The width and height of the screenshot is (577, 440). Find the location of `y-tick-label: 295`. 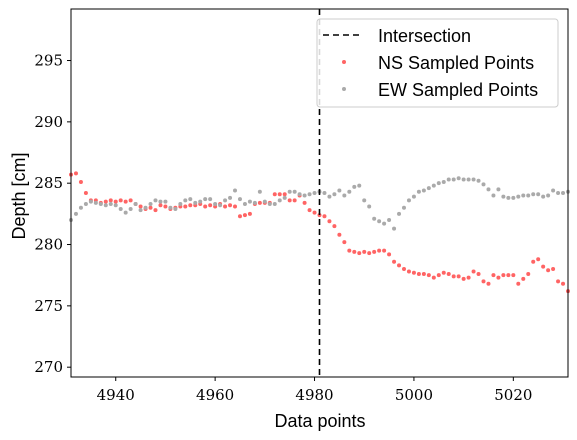

y-tick-label: 295 is located at coordinates (48, 61).